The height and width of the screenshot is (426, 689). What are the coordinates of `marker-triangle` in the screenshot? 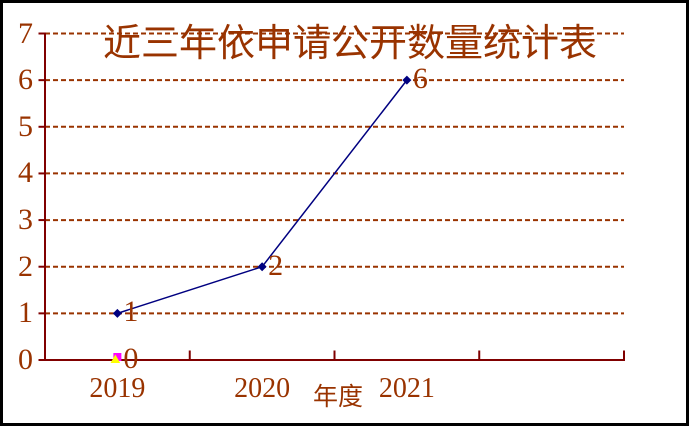 It's located at (115, 358).